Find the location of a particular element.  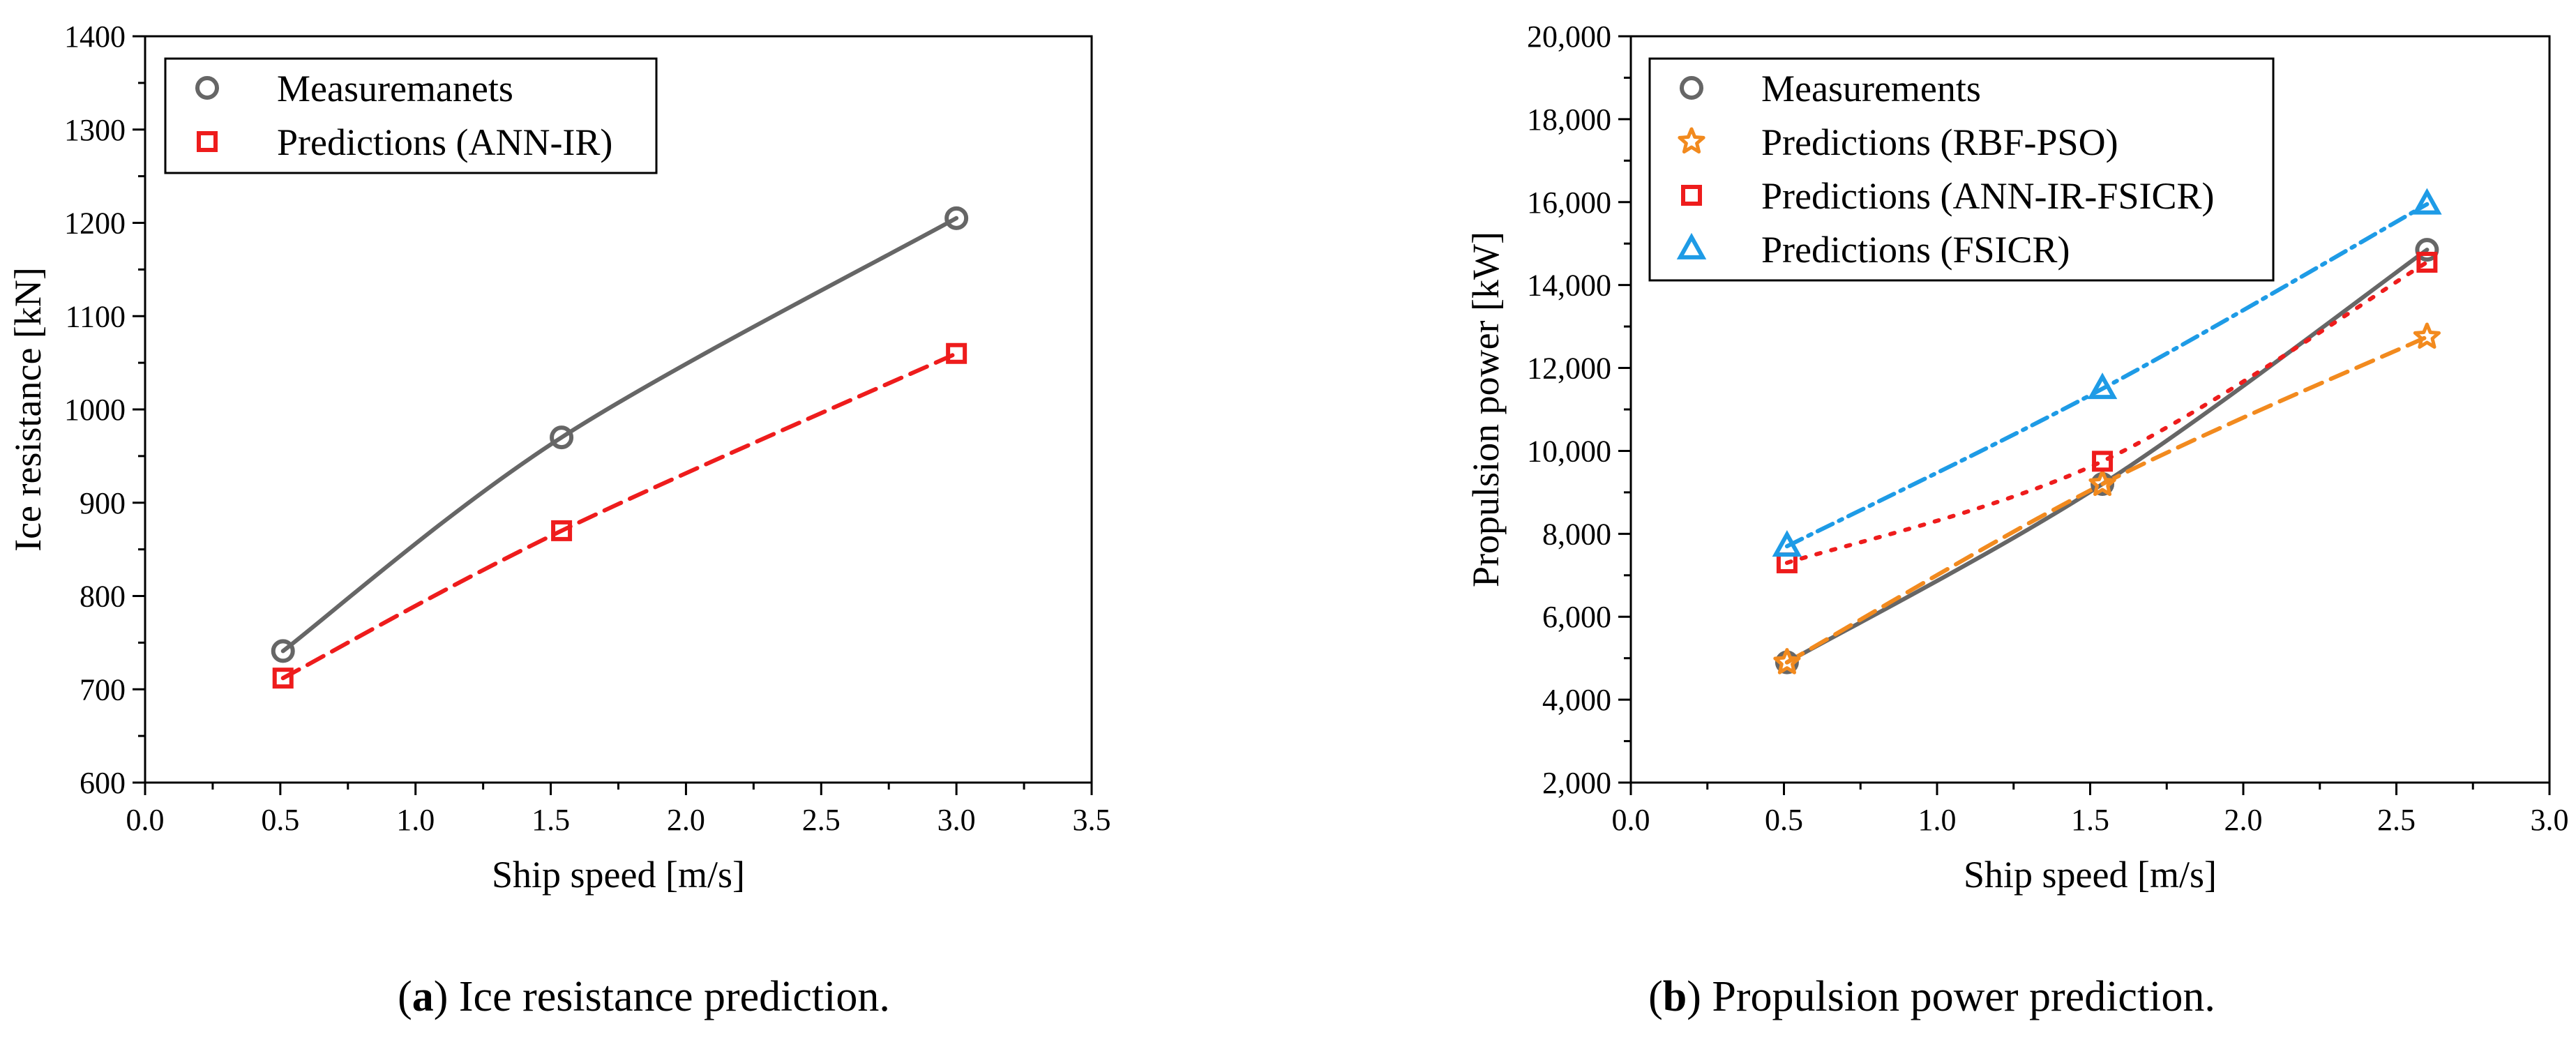

y-tick-label: 600 is located at coordinates (103, 783).